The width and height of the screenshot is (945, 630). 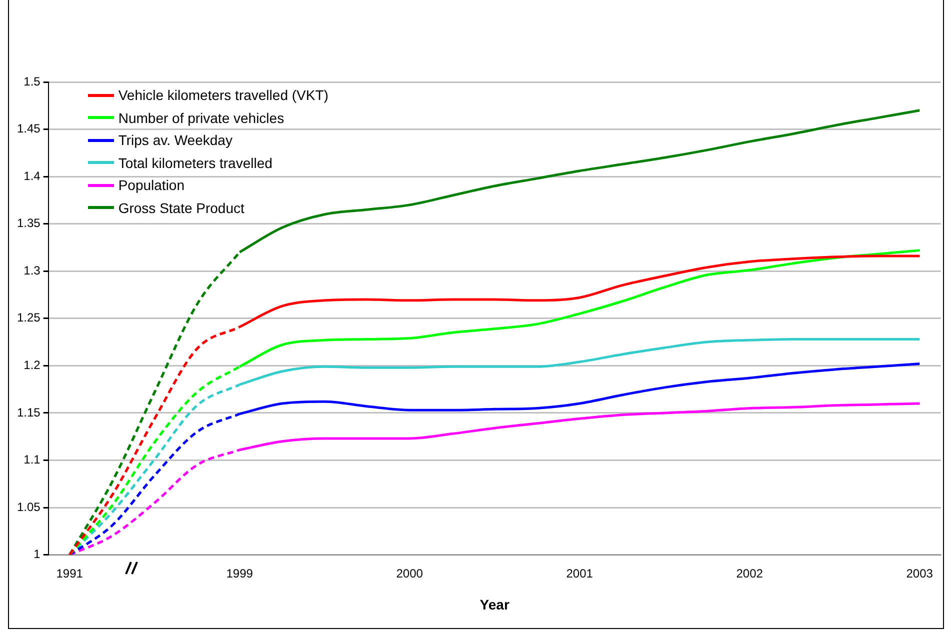 What do you see at coordinates (410, 573) in the screenshot?
I see `x-tick-label: 2000` at bounding box center [410, 573].